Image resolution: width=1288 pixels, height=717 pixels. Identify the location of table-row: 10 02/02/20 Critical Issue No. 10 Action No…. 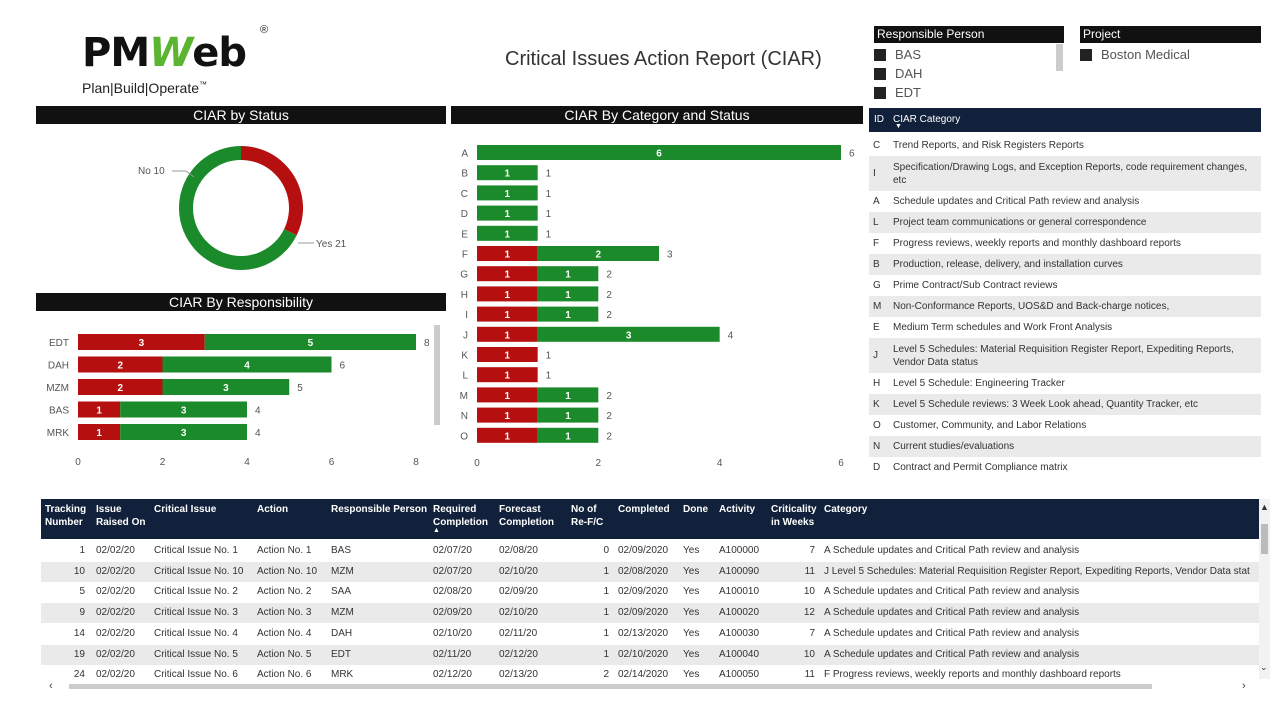
(650, 571).